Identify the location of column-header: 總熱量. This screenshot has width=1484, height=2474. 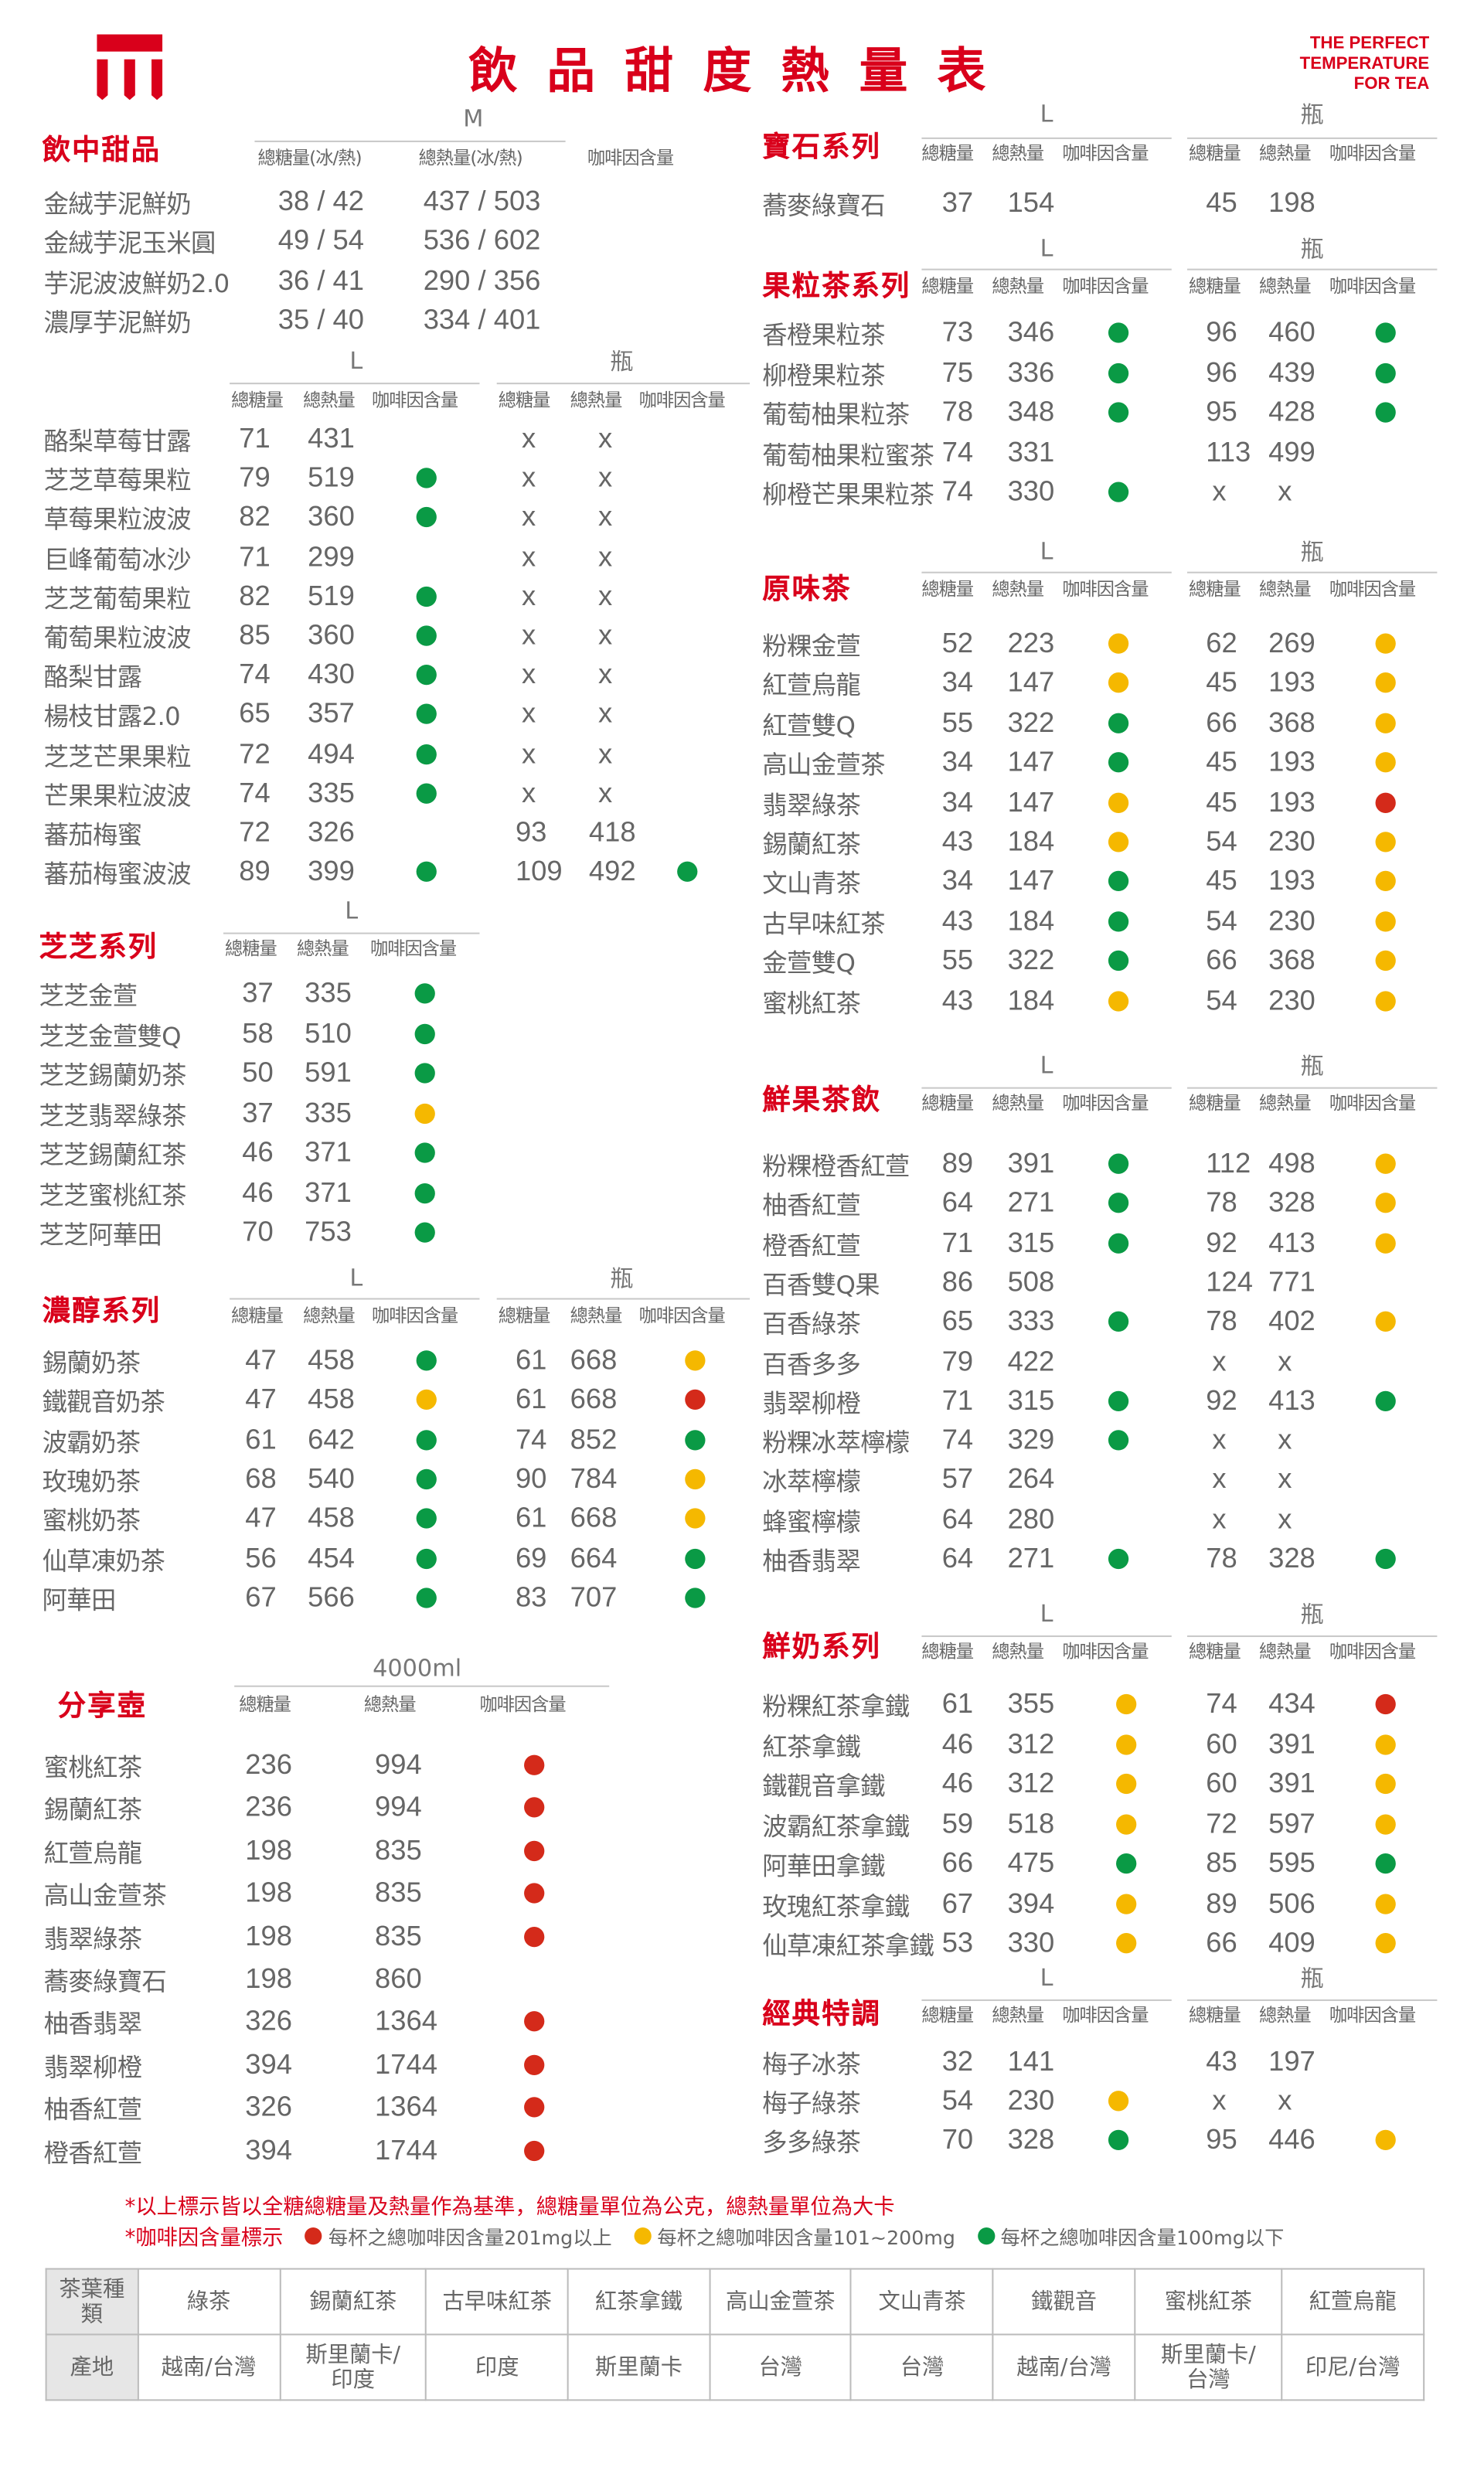
(1018, 1102).